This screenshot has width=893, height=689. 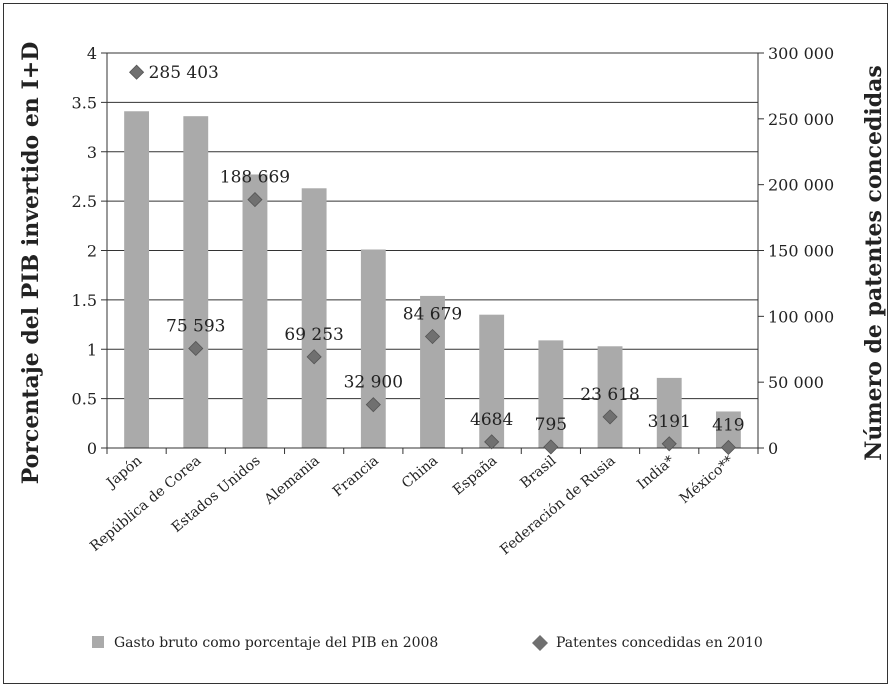 I want to click on category-label: Francia, so click(x=356, y=476).